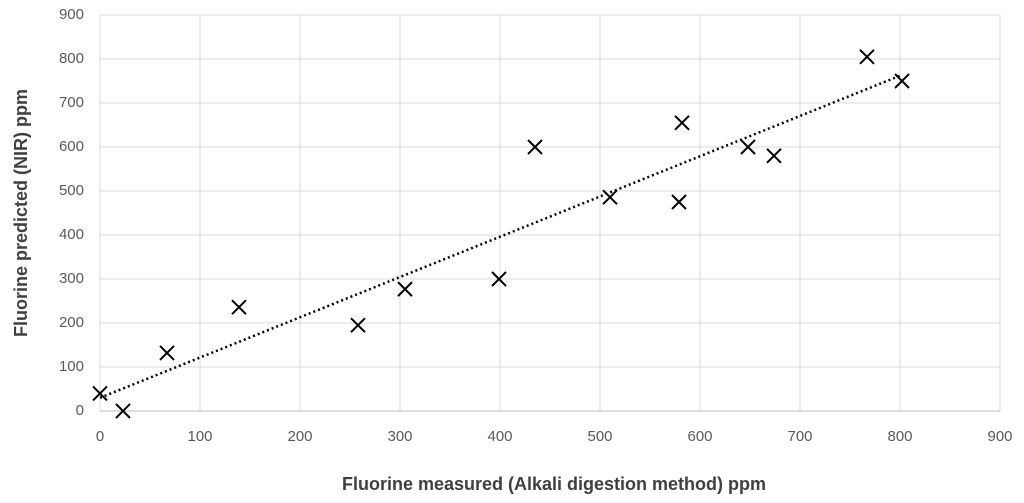 The image size is (1024, 503). Describe the element at coordinates (80, 410) in the screenshot. I see `y-tick-label: 0` at that location.